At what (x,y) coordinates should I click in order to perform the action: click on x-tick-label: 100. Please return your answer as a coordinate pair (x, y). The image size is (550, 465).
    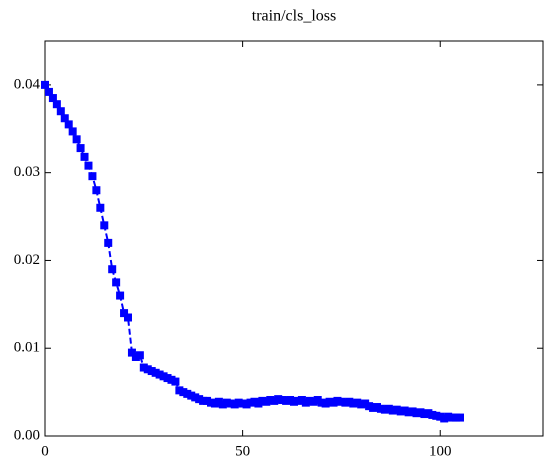
    Looking at the image, I should click on (440, 451).